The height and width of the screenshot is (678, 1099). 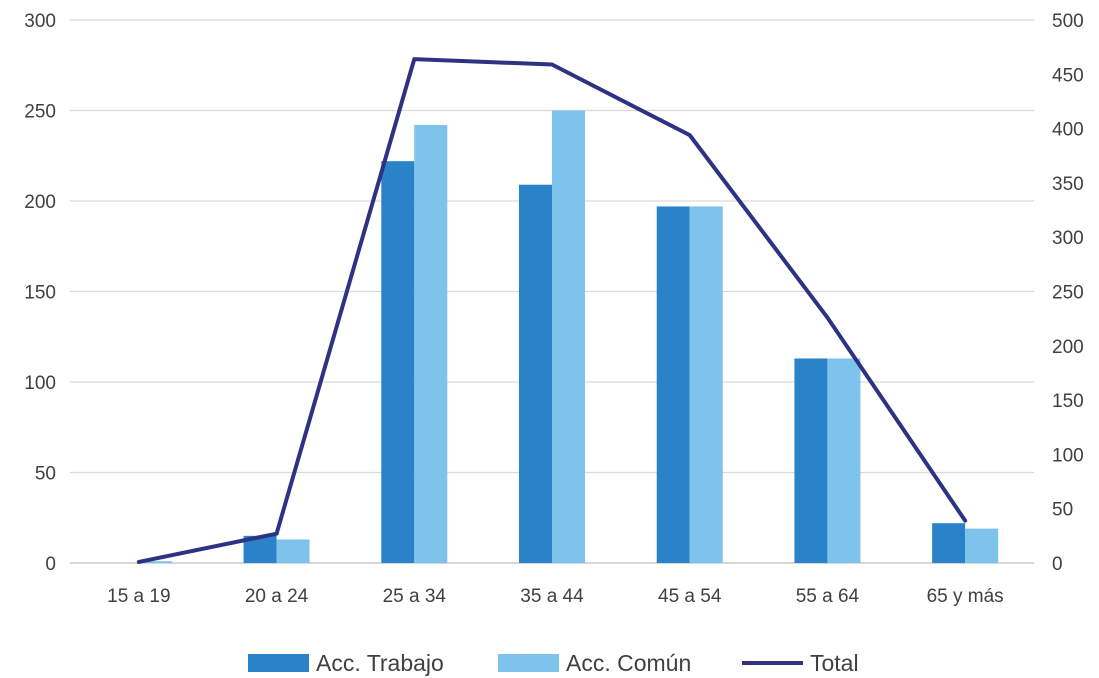 I want to click on left-axis-tick-label: 250, so click(x=40, y=112).